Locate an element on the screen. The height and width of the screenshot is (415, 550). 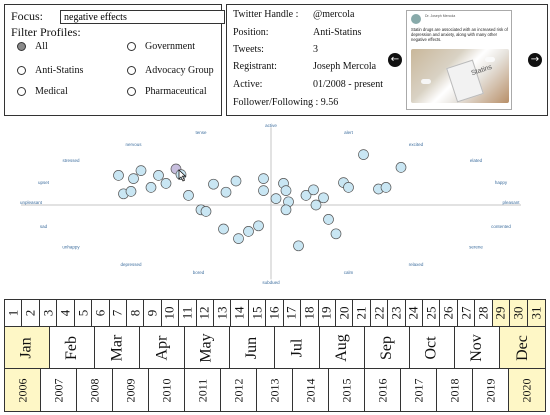
timeline-day-21: 21 is located at coordinates (362, 313).